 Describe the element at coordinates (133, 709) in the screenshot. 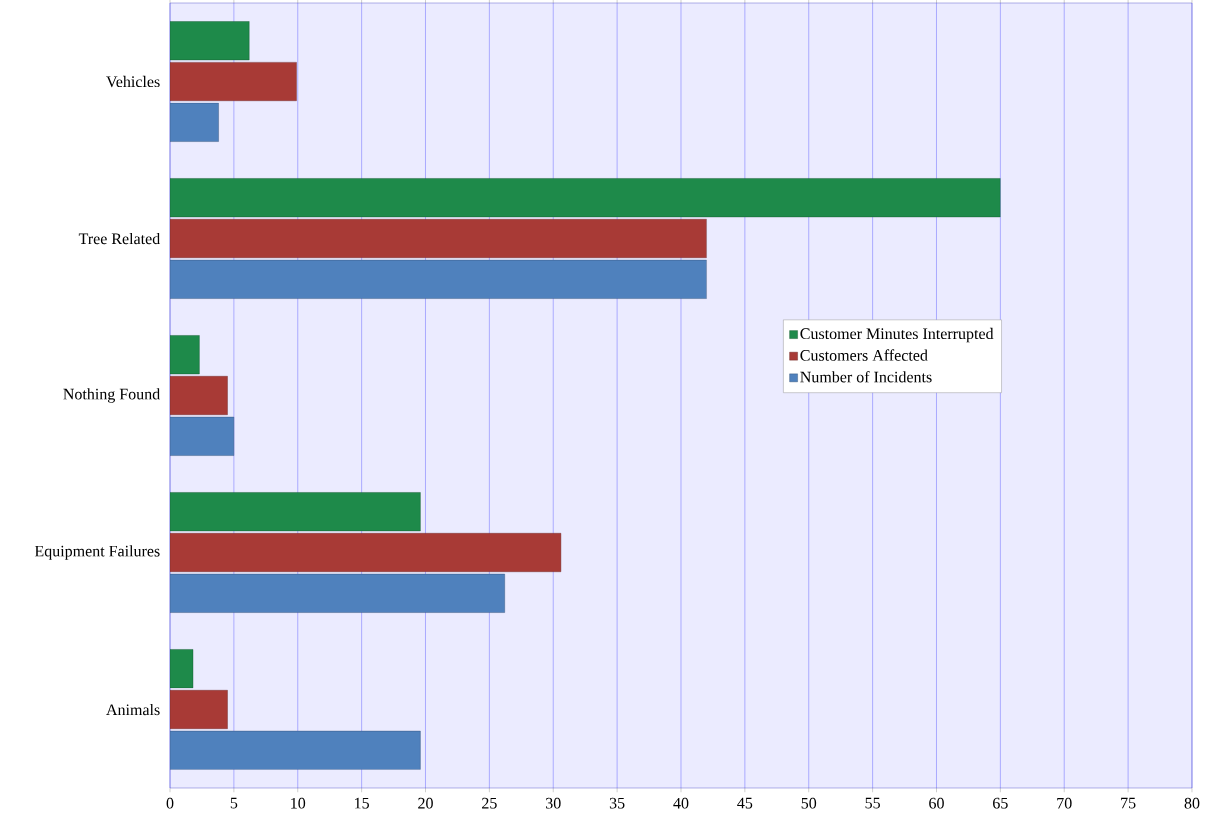

I see `y-tick-label: Animals` at that location.